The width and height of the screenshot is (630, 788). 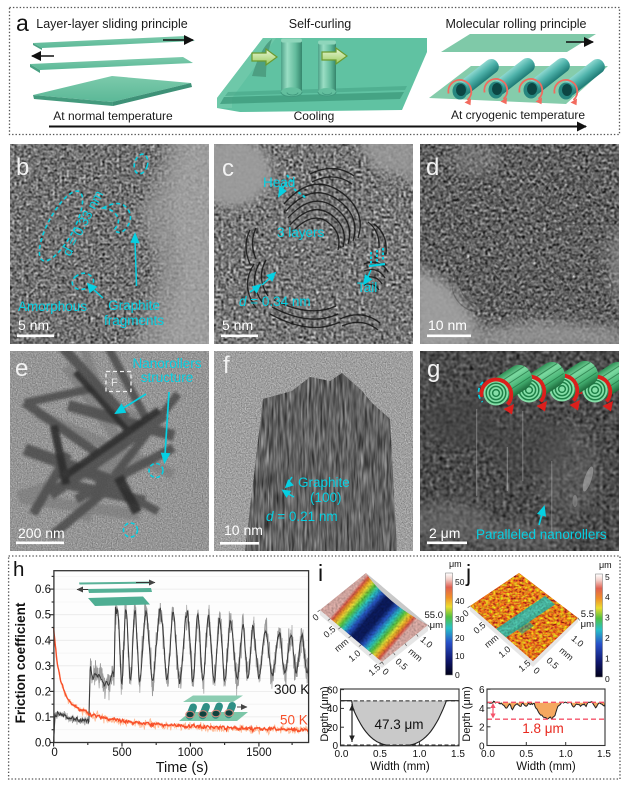 What do you see at coordinates (226, 365) in the screenshot?
I see `svg-text: f` at bounding box center [226, 365].